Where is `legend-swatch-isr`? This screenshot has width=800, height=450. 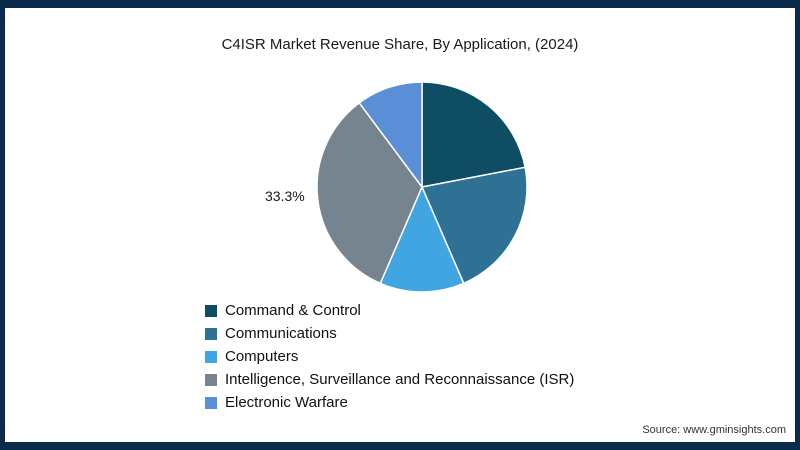 legend-swatch-isr is located at coordinates (211, 380).